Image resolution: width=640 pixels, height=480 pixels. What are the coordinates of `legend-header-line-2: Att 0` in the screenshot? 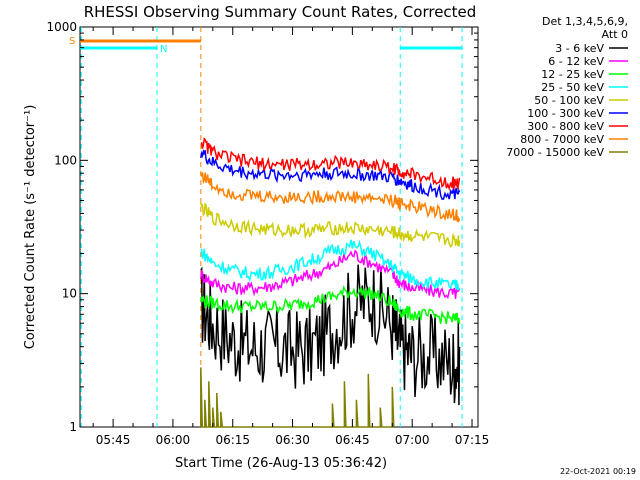 It's located at (615, 34).